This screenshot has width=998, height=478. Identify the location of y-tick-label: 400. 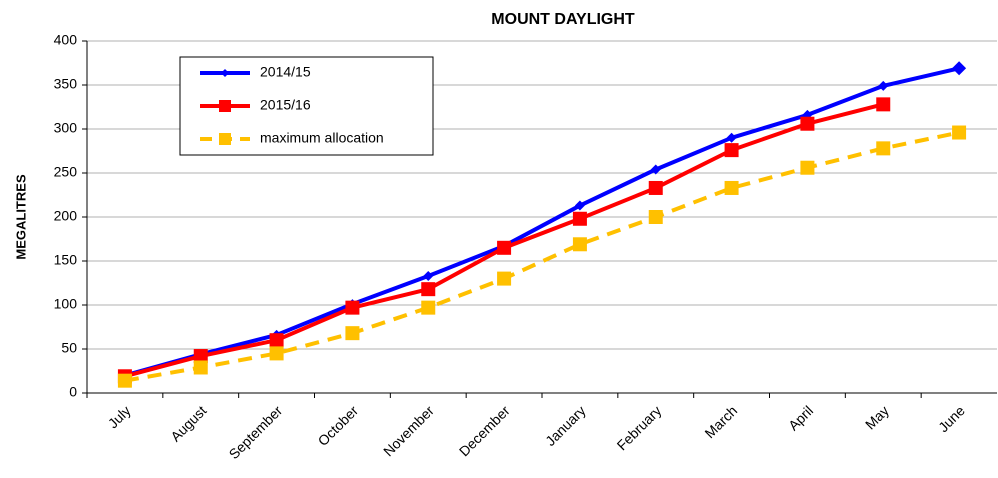
(66, 40).